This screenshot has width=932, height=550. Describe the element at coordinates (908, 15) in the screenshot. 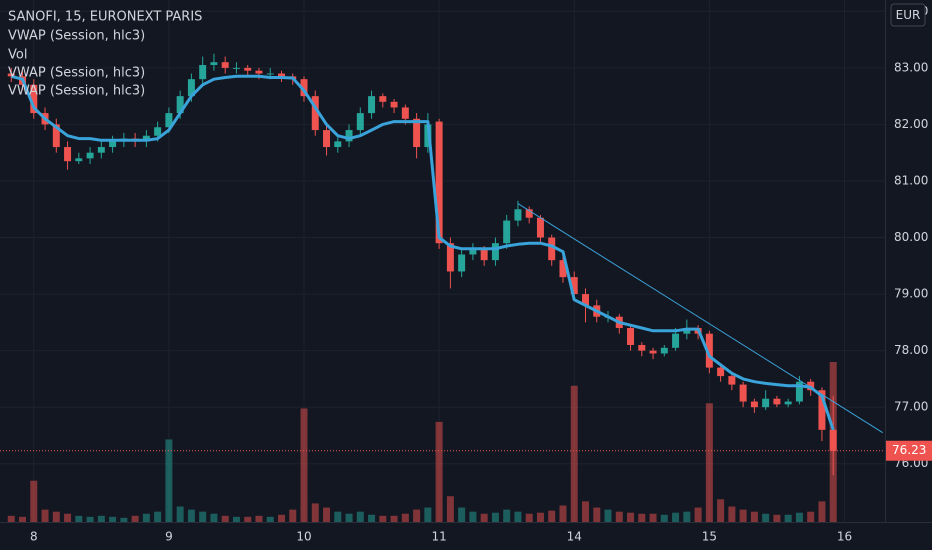

I see `currency-box` at that location.